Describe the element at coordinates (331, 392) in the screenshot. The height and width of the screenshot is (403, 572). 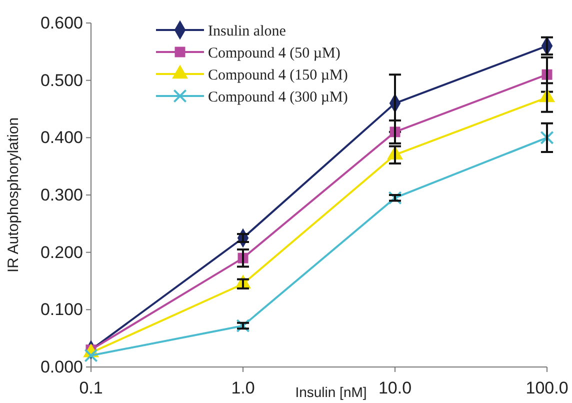
I see `x-axis-title: Insulin [nM]` at that location.